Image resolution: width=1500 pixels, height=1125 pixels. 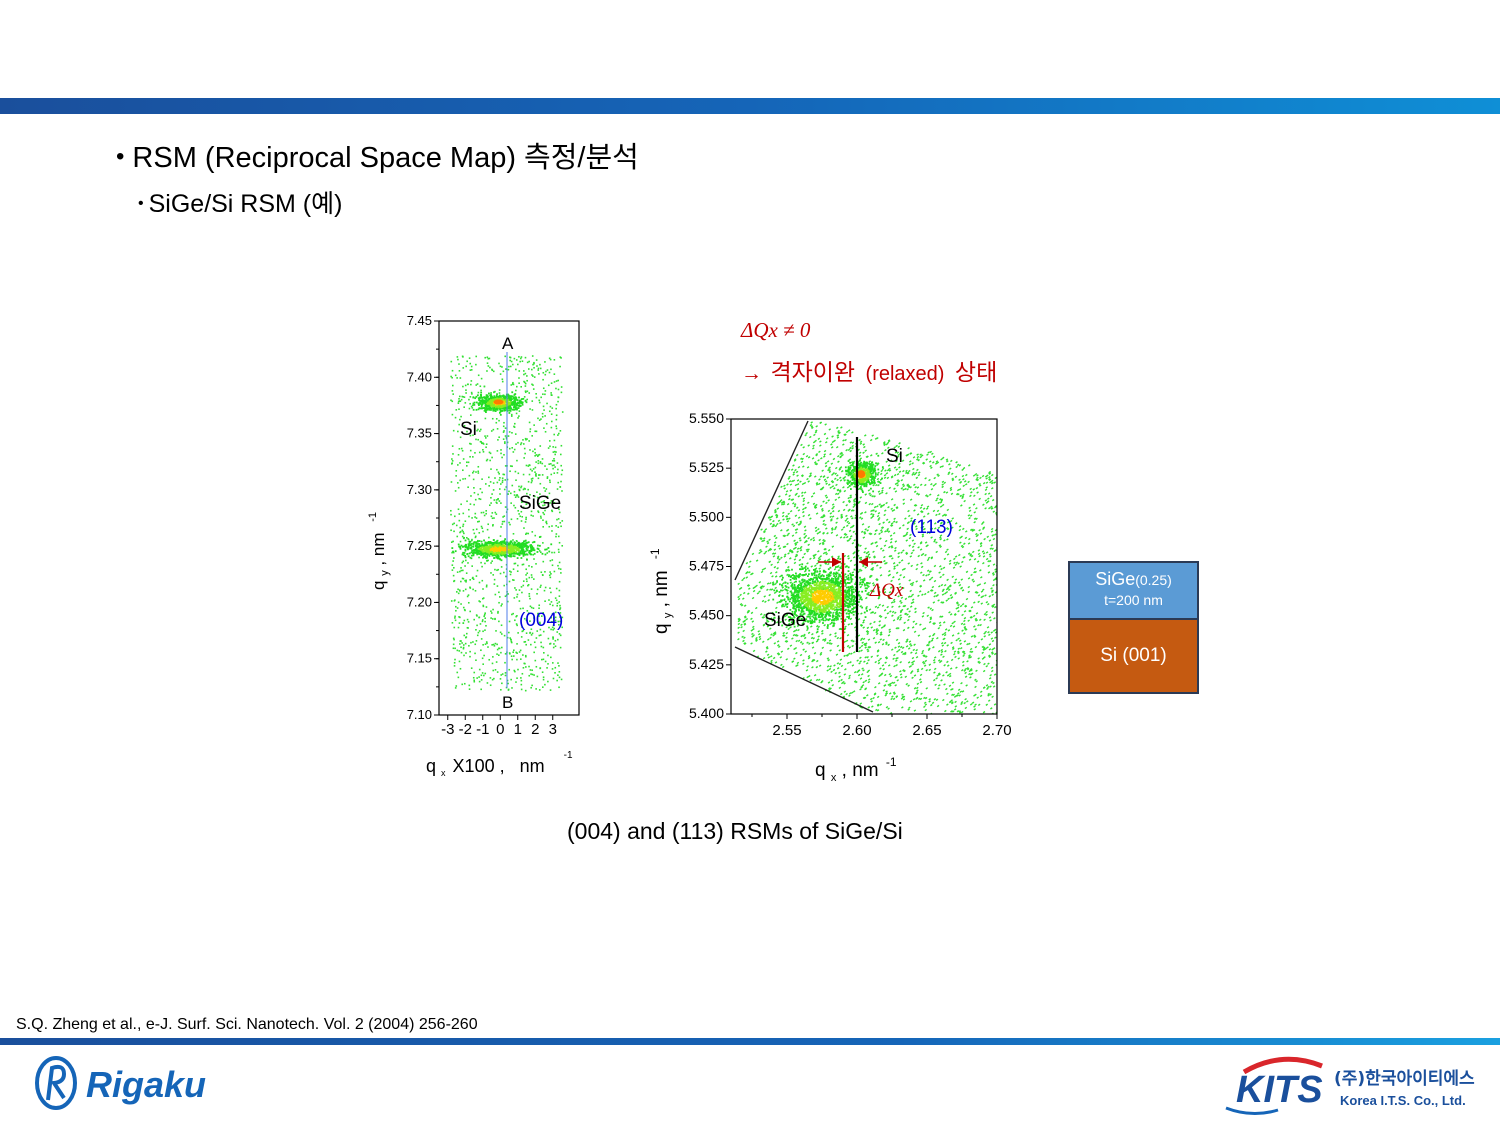 I want to click on y-tick-label-004: 7.25, so click(x=419, y=545).